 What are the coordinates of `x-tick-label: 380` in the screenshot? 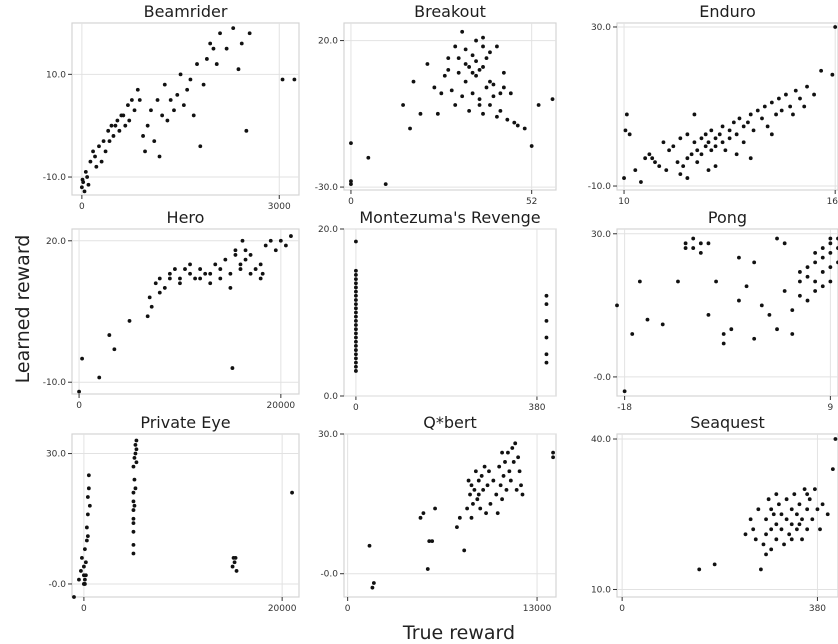 It's located at (817, 609).